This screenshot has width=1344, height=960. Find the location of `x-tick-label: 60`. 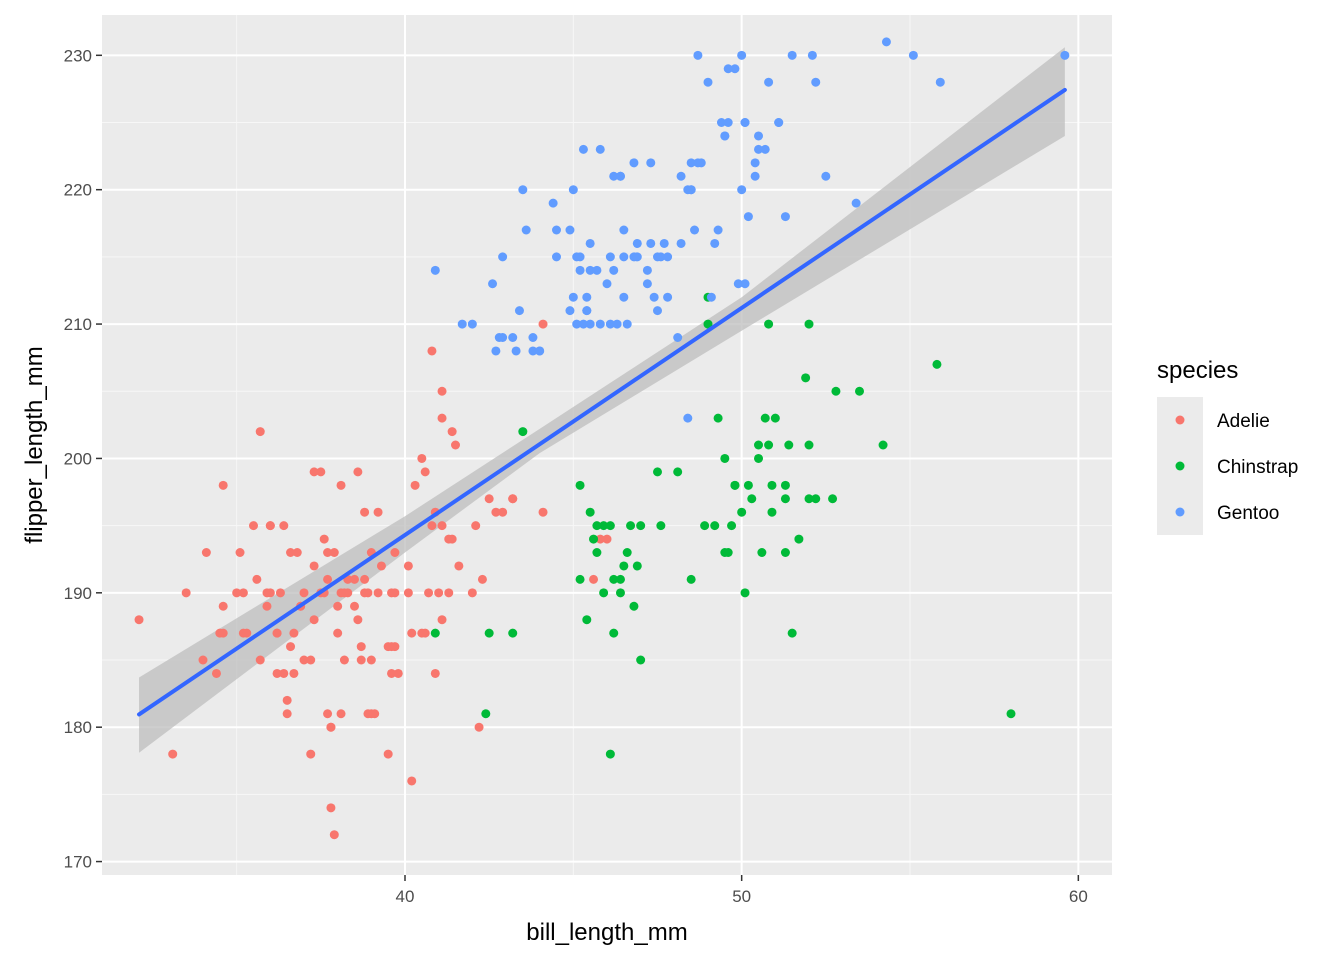

x-tick-label: 60 is located at coordinates (1078, 896).